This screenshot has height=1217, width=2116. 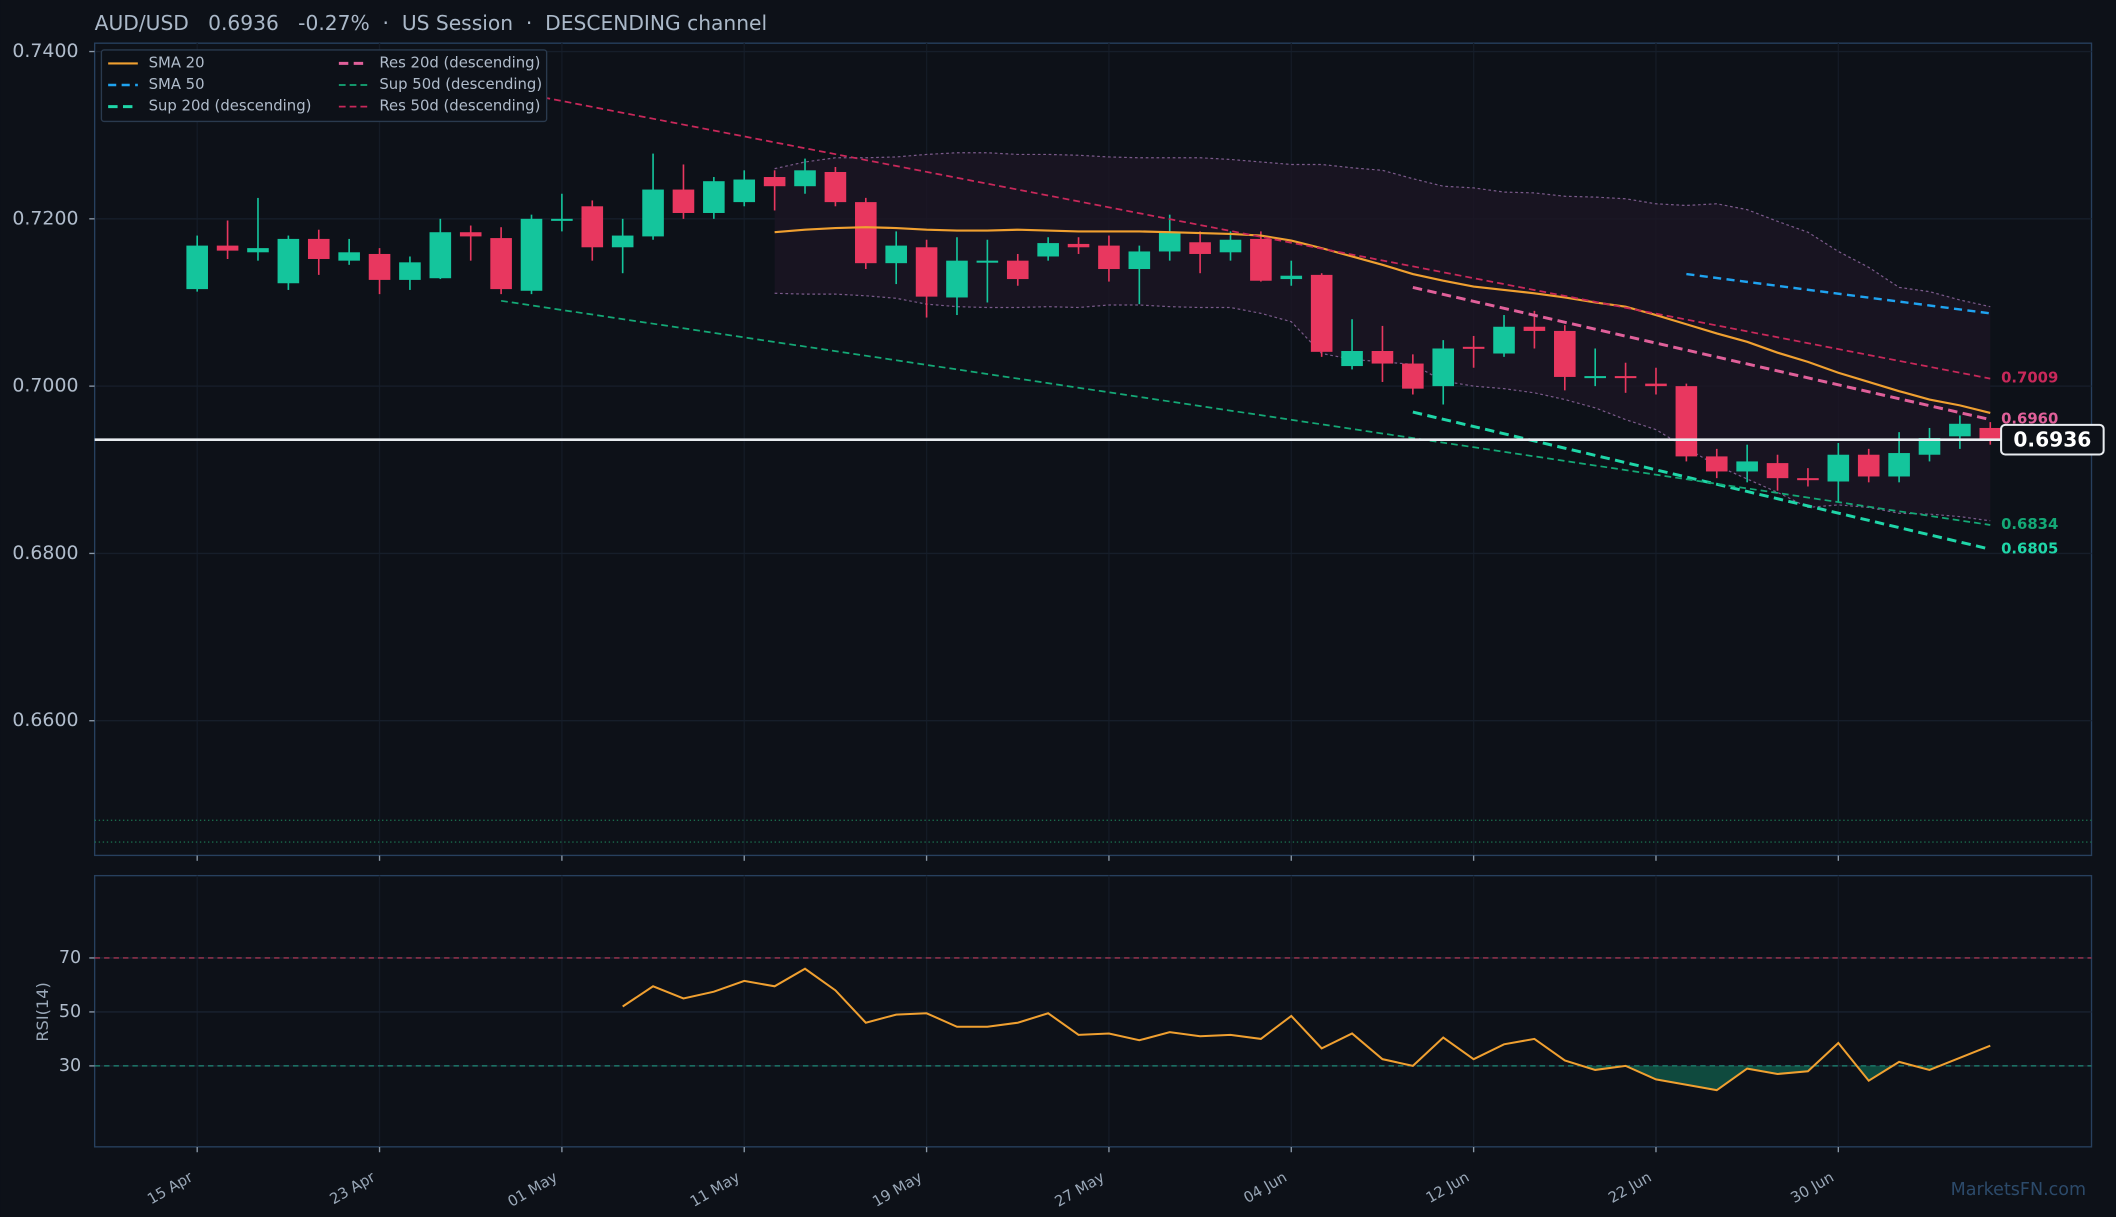 I want to click on rsi-axis-label: RSI(14), so click(x=42, y=1012).